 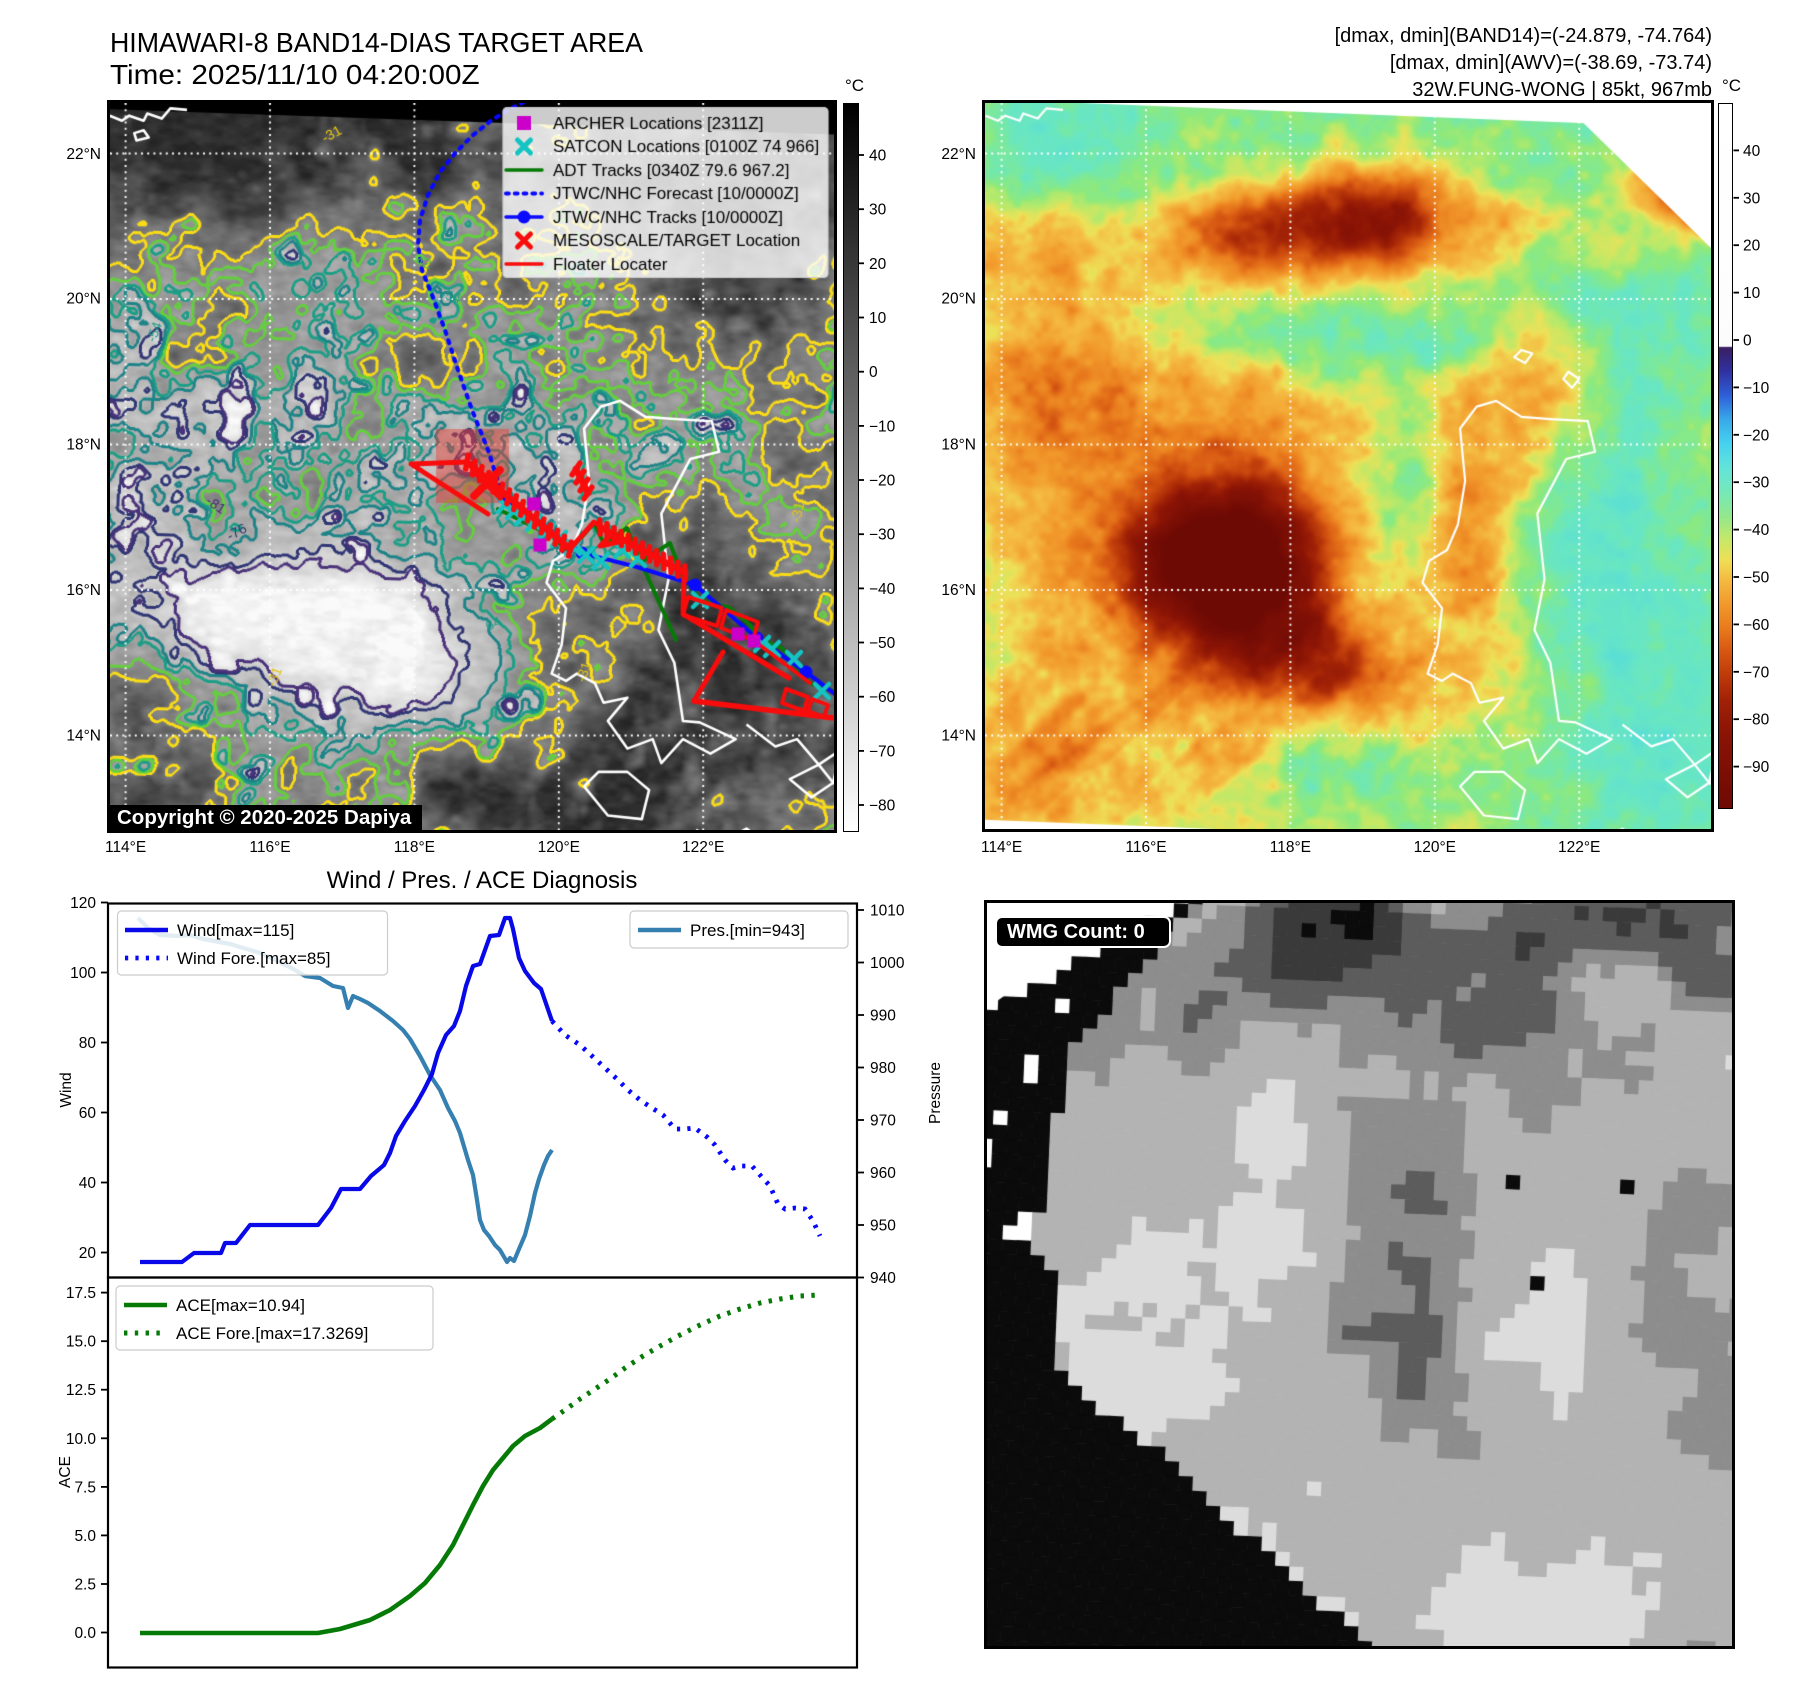 What do you see at coordinates (83, 973) in the screenshot?
I see `svg-text: 100` at bounding box center [83, 973].